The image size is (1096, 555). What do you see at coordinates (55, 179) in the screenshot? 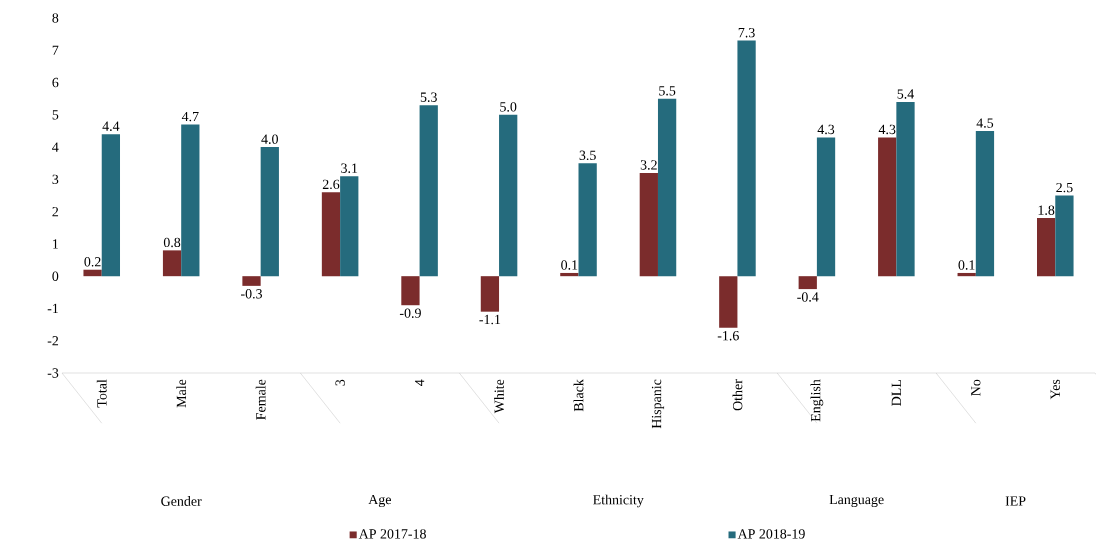
I see `y-tick-label: 3` at bounding box center [55, 179].